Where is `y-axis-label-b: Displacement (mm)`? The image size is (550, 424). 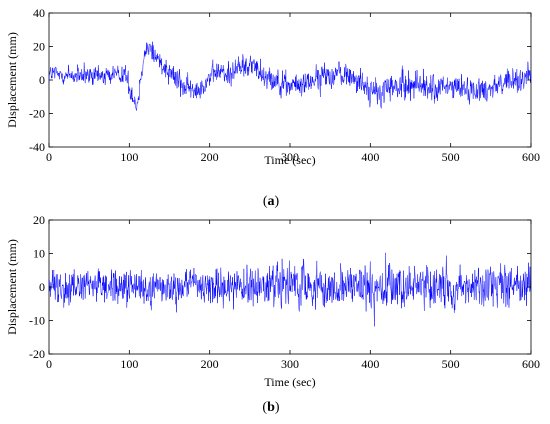 y-axis-label-b: Displacement (mm) is located at coordinates (12, 287).